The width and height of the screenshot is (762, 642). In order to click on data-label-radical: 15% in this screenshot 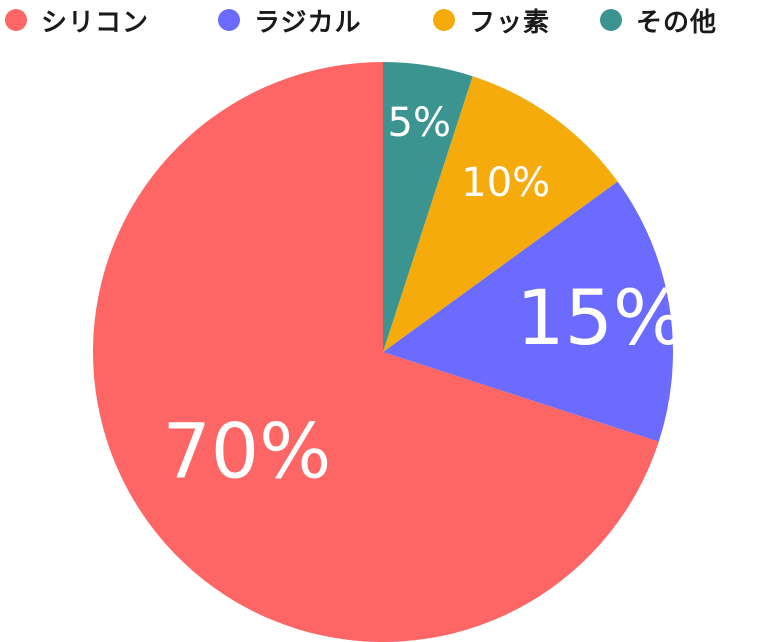, I will do `click(600, 317)`.